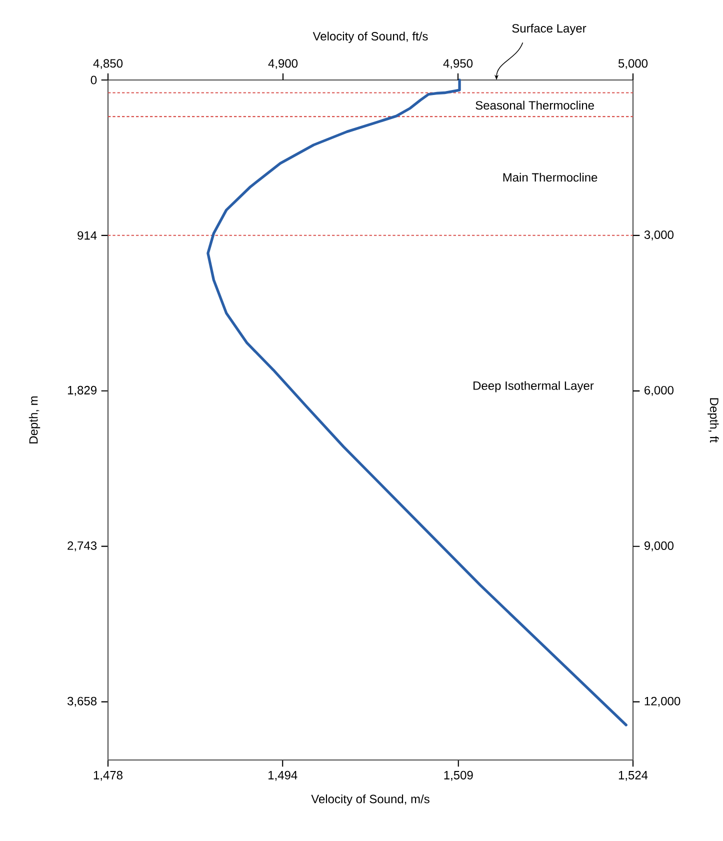 The height and width of the screenshot is (841, 723). What do you see at coordinates (458, 64) in the screenshot?
I see `x2-tick-label: 4,950` at bounding box center [458, 64].